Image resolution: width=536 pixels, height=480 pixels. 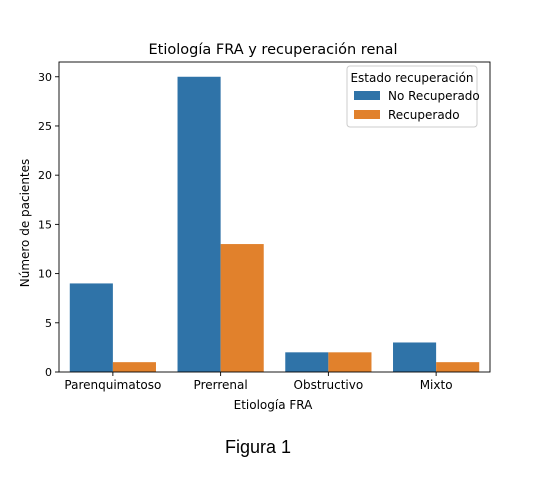 I want to click on x-tick-label: Obstructivo, so click(x=329, y=385).